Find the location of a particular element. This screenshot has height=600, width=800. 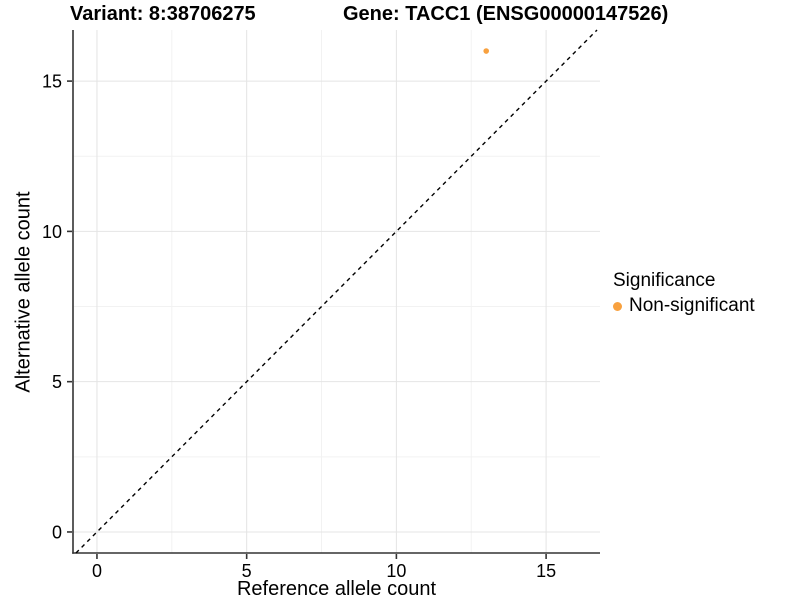

variant-title: Variant: 8:38706275 is located at coordinates (163, 14).